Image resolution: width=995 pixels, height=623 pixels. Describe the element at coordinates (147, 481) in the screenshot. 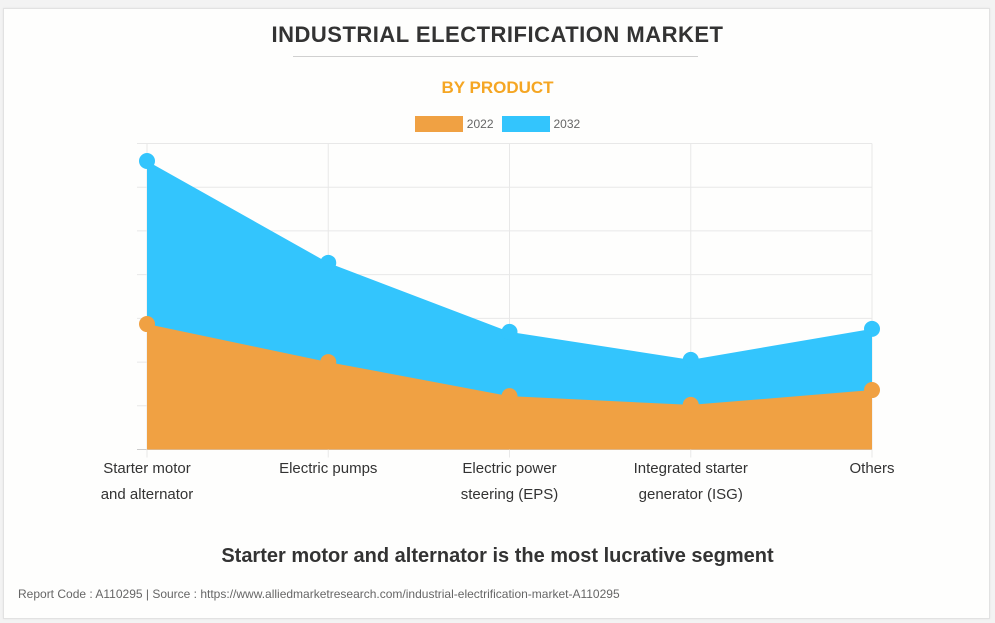

I see `x-tick-label: Starter motor and alternator` at that location.